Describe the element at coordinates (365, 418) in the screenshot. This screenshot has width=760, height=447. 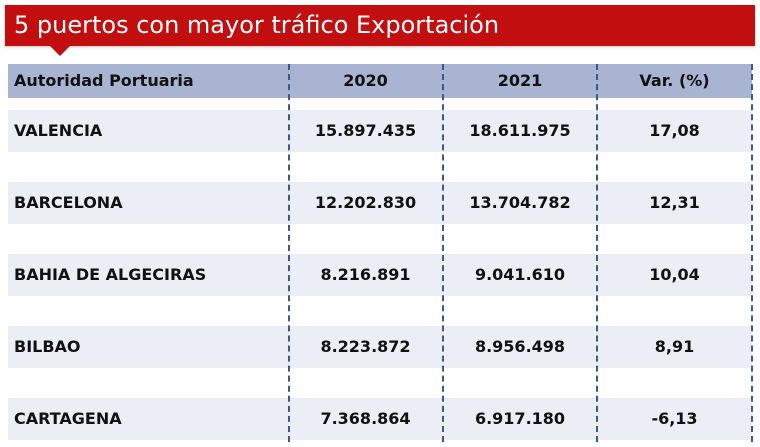
I see `cell-2020: 7.368.864` at that location.